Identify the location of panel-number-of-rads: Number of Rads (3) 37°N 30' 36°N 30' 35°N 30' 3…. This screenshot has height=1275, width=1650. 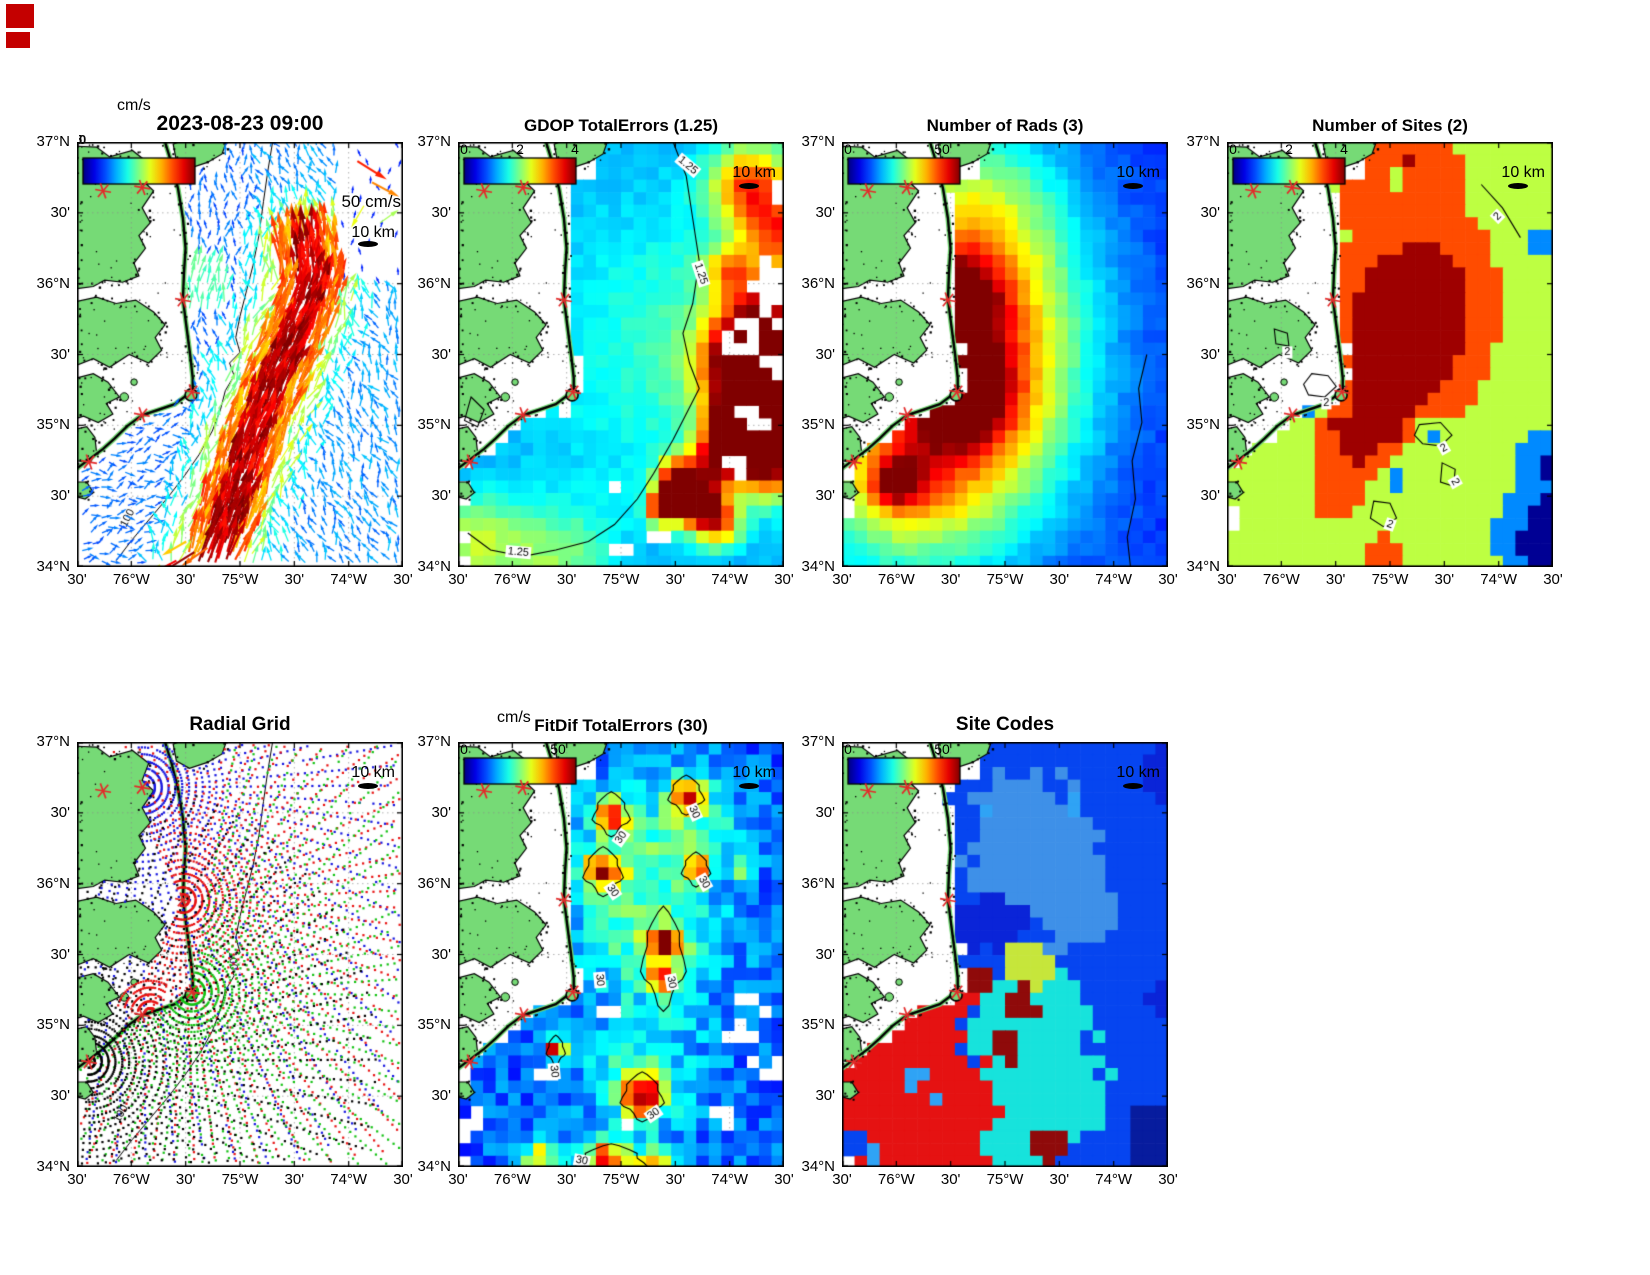
(989, 352).